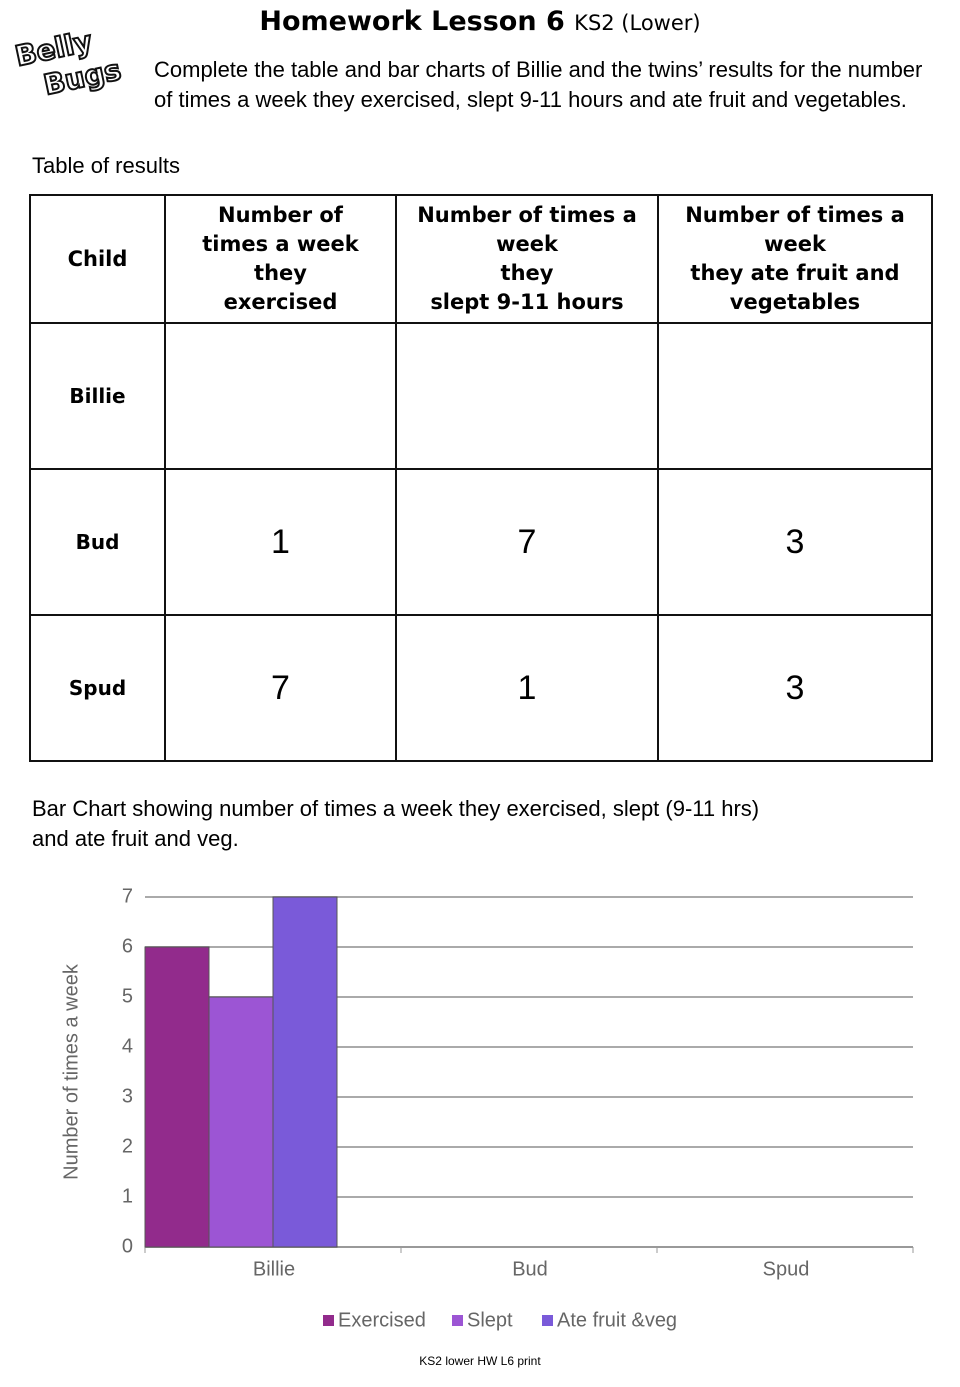  What do you see at coordinates (637, 23) in the screenshot?
I see `title-suffix: KS2 (Lower)` at bounding box center [637, 23].